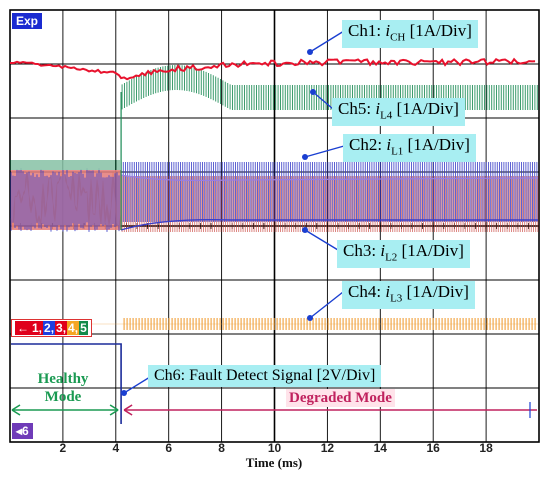 The width and height of the screenshot is (550, 478). Describe the element at coordinates (83, 328) in the screenshot. I see `channel-marker-number: 5` at that location.